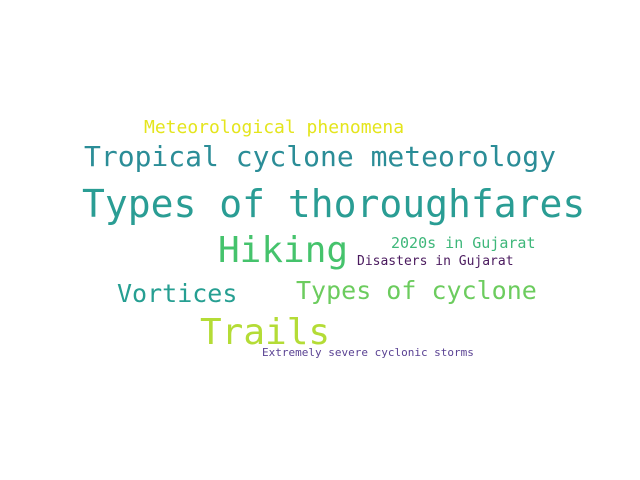 The image size is (640, 480). What do you see at coordinates (368, 352) in the screenshot?
I see `word-extremely-severe-cyclonic-storms: Extremely severe cyclonic storms` at bounding box center [368, 352].